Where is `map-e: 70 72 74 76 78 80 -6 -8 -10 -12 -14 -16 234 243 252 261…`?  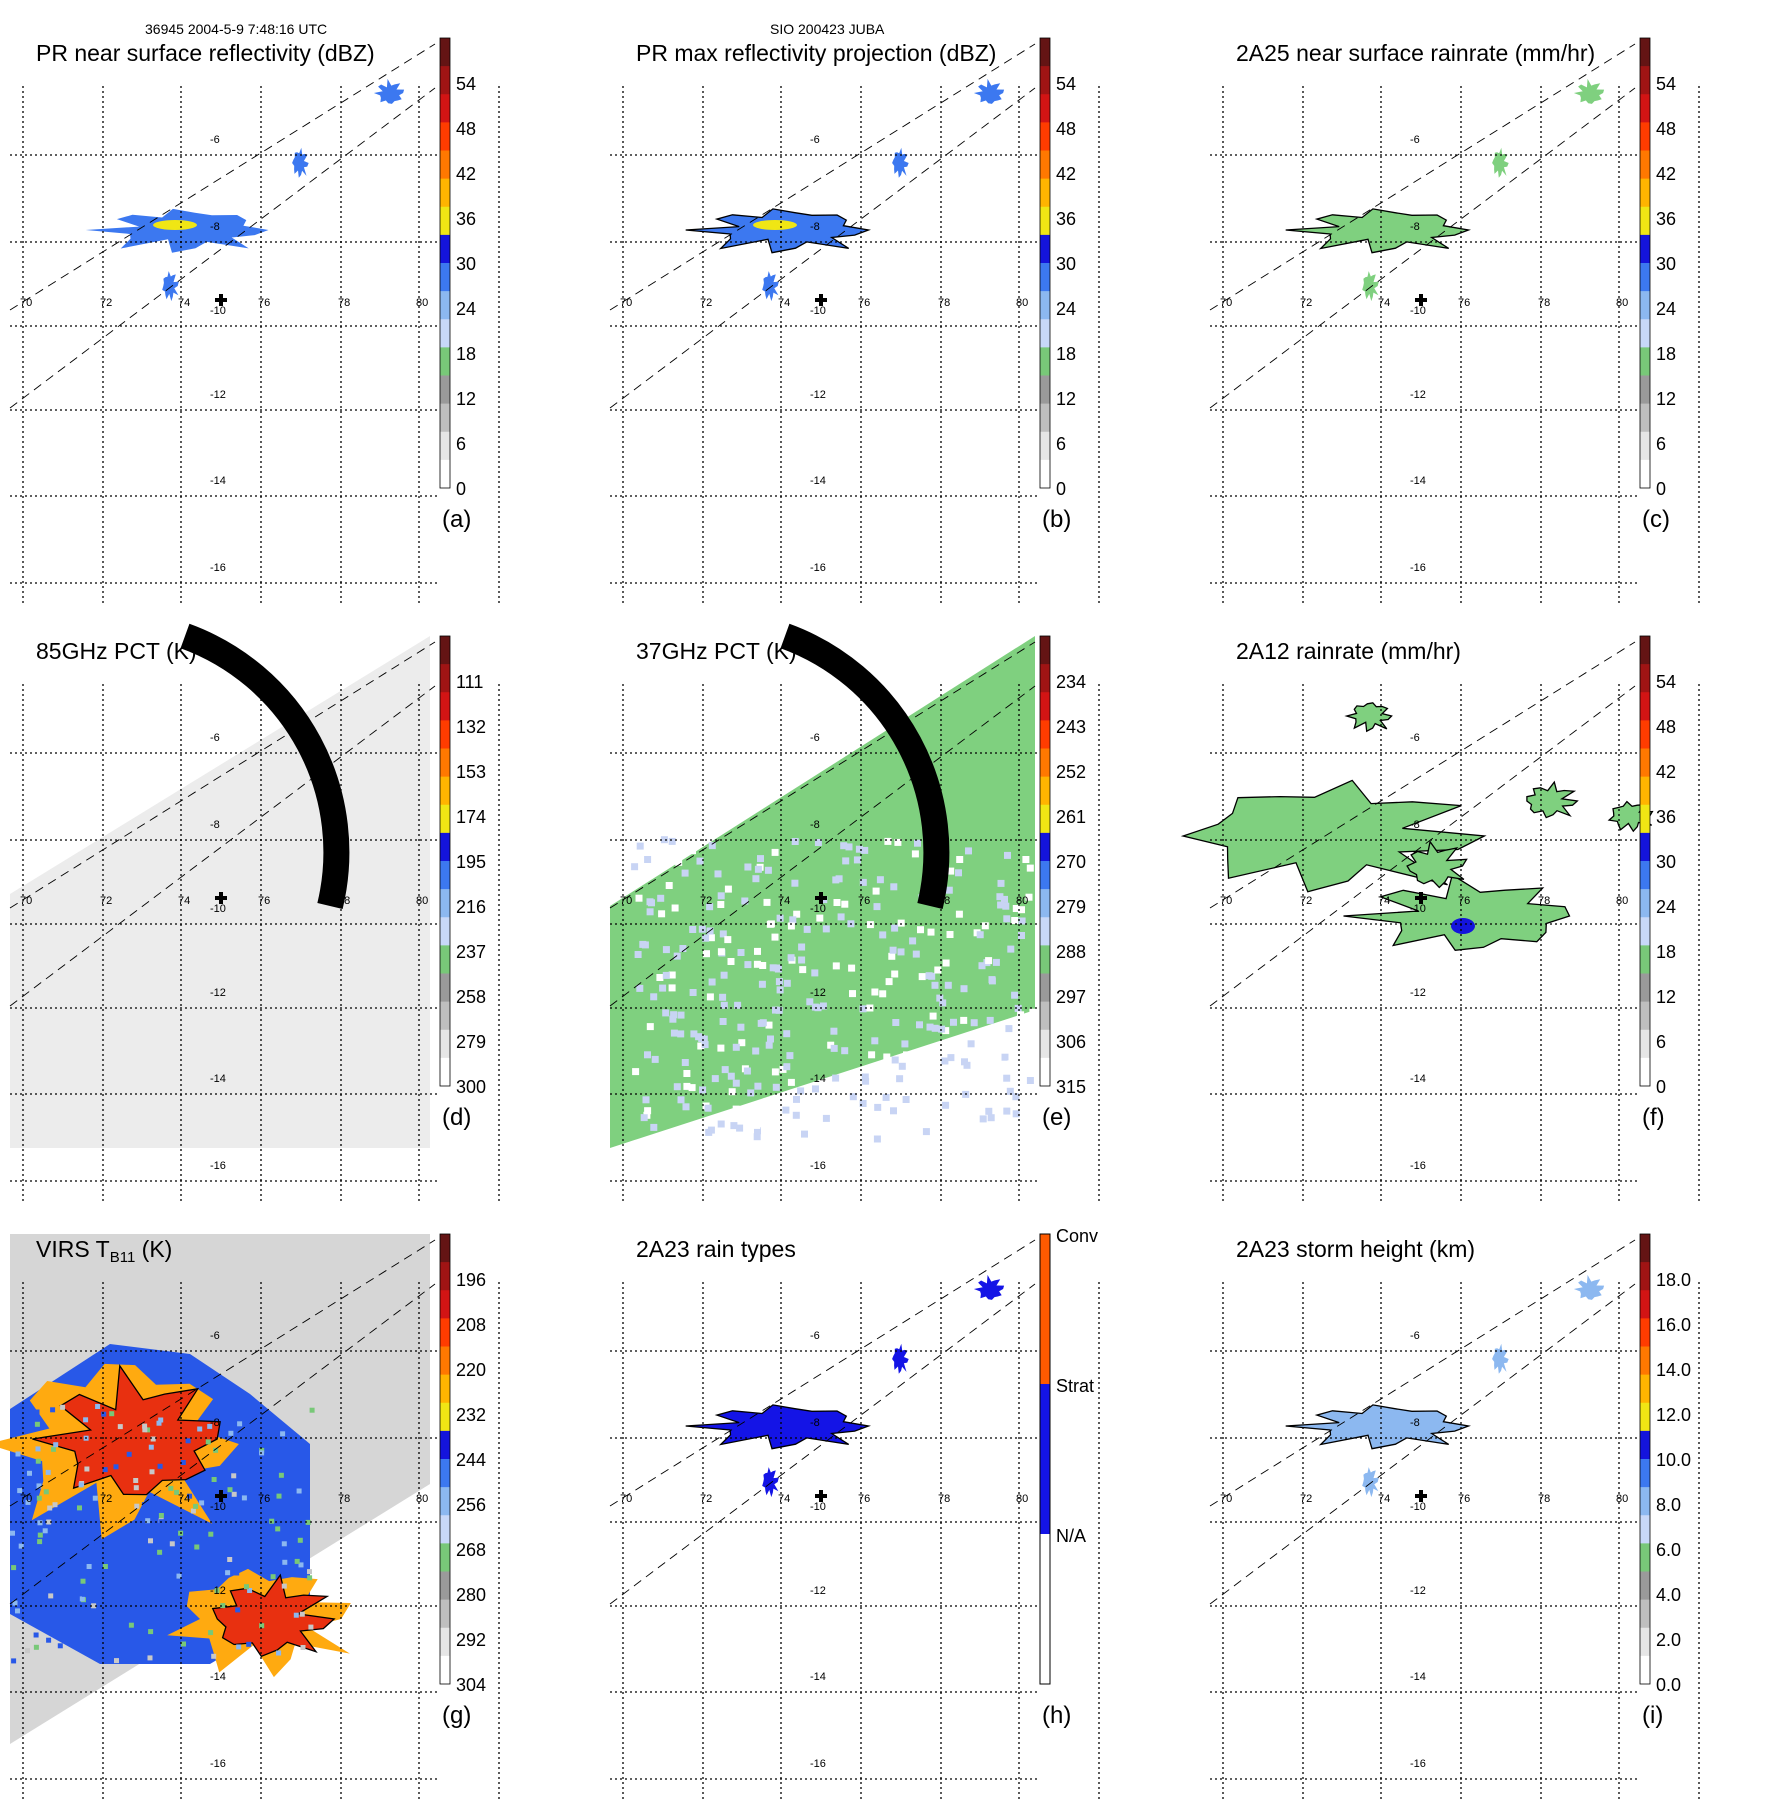
map-e: 70 72 74 76 78 80 -6 -8 -10 -12 -14 -16 234 243 252 261… is located at coordinates (854, 912).